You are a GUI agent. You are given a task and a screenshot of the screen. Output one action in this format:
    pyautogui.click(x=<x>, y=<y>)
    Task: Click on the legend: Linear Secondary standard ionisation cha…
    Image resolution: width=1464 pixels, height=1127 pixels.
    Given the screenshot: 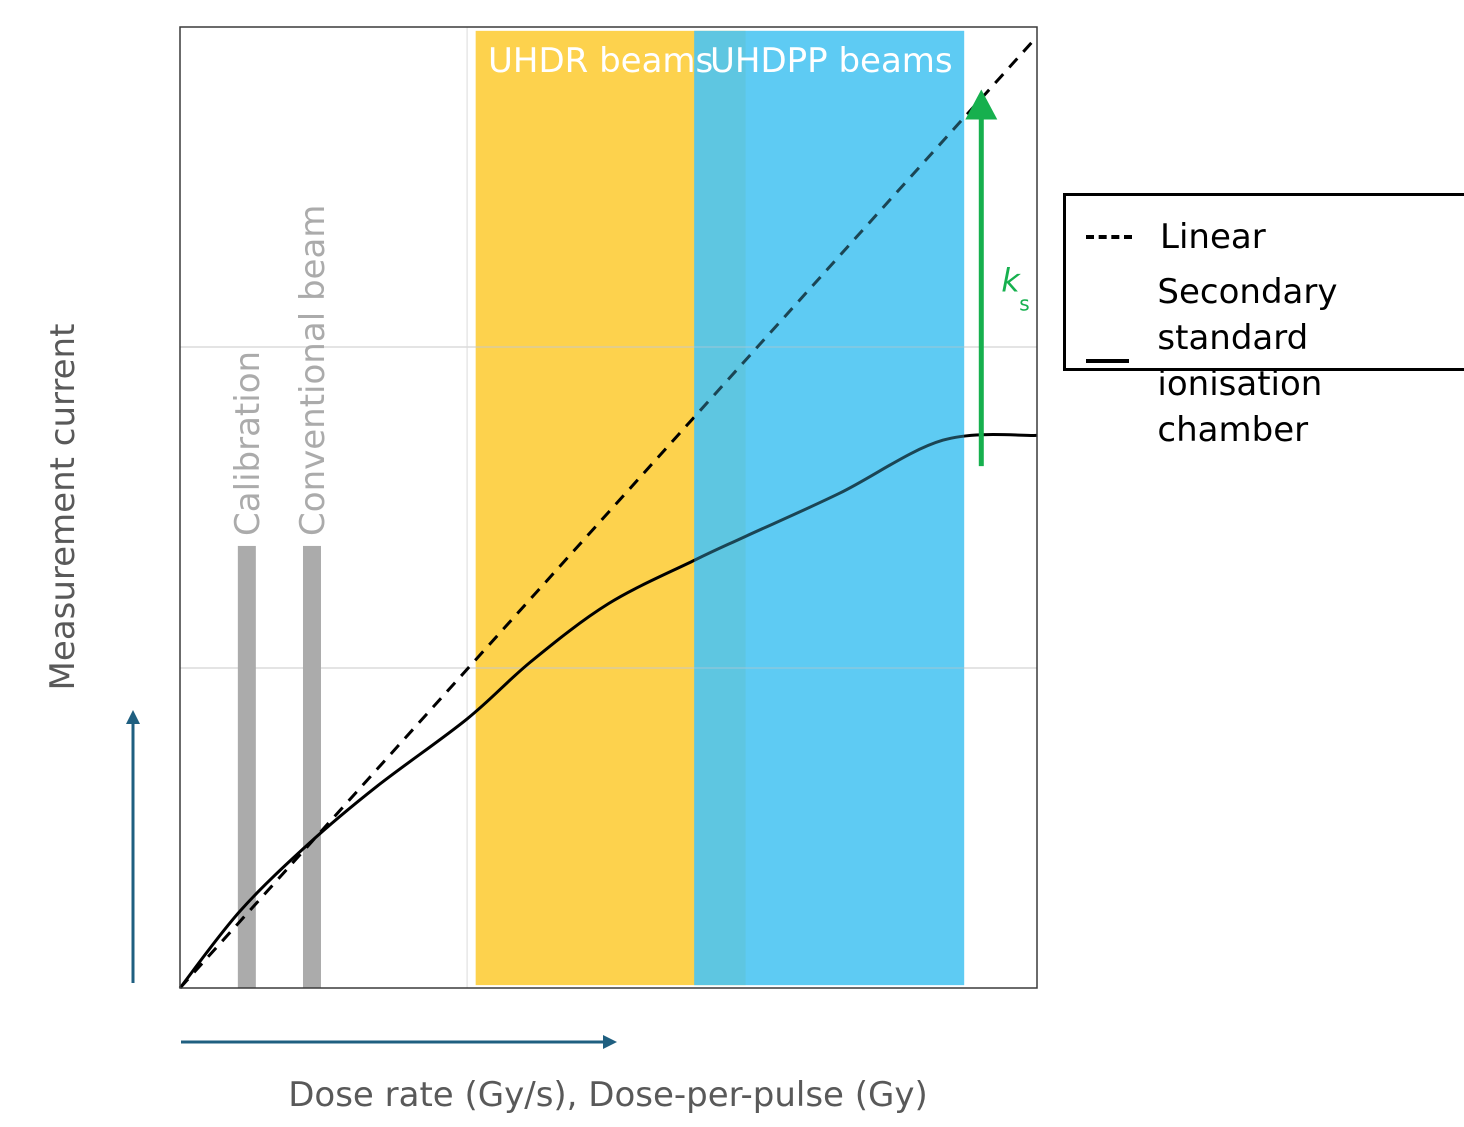 What is the action you would take?
    pyautogui.click(x=1263, y=321)
    